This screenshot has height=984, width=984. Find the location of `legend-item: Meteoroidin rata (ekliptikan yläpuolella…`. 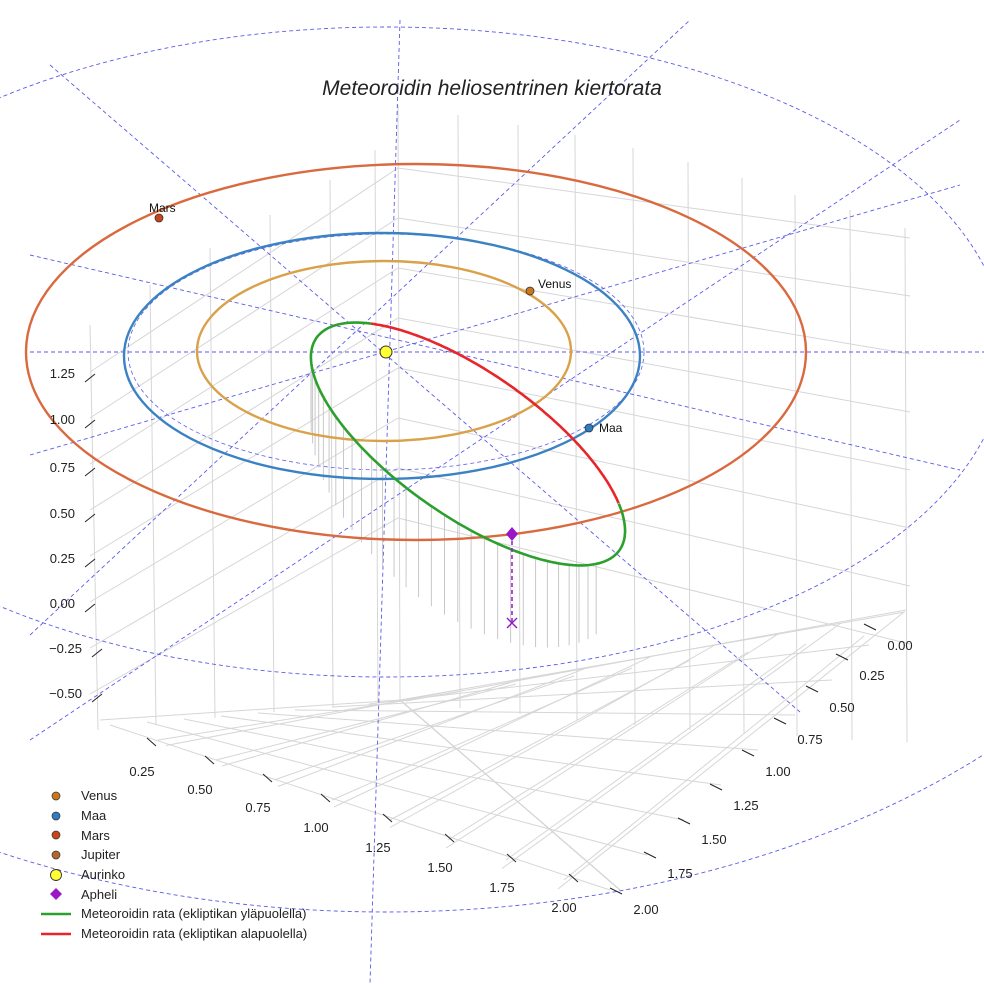

legend-item: Meteoroidin rata (ekliptikan yläpuolella… is located at coordinates (198, 914).